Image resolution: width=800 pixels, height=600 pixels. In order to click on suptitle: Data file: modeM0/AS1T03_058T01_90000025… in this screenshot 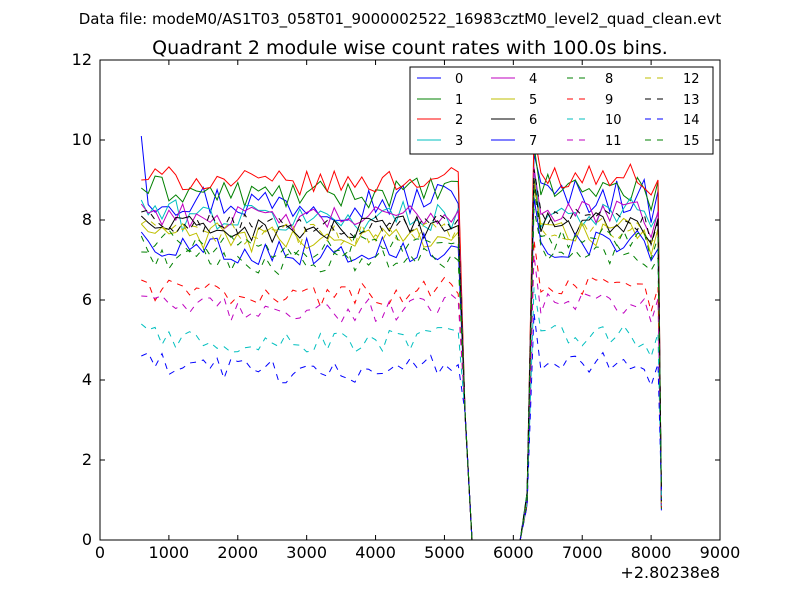, I will do `click(400, 19)`.